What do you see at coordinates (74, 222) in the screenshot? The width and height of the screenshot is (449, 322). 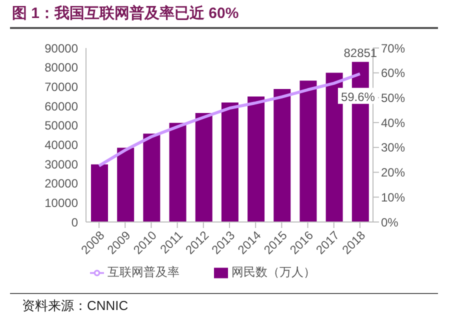 I see `y-tick-label: 0` at bounding box center [74, 222].